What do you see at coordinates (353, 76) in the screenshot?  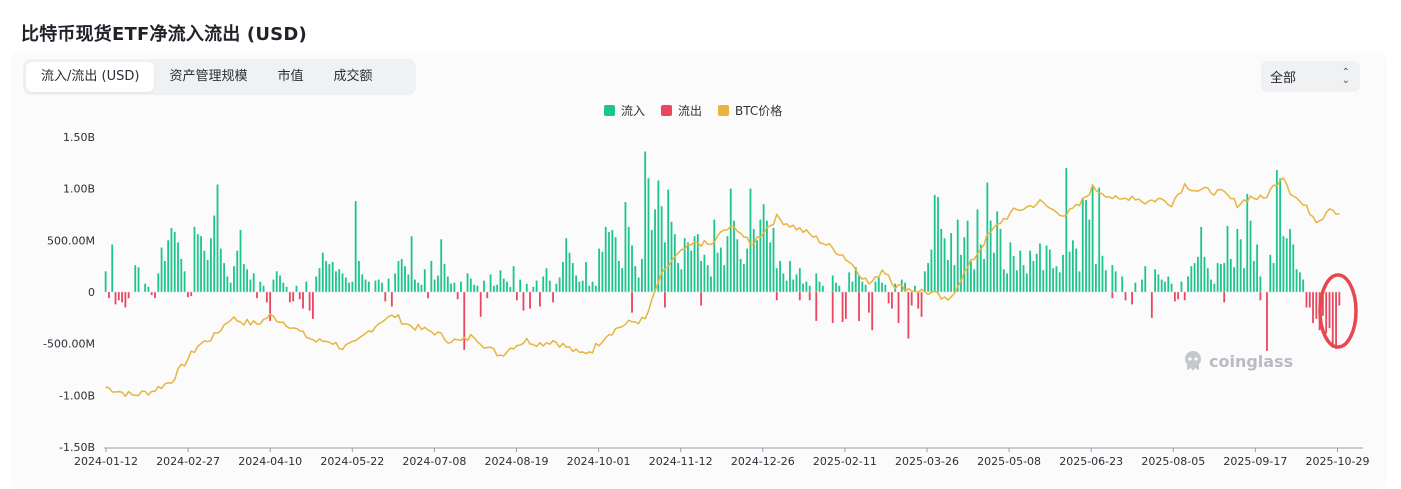 I see `tab-volume: 成交额` at bounding box center [353, 76].